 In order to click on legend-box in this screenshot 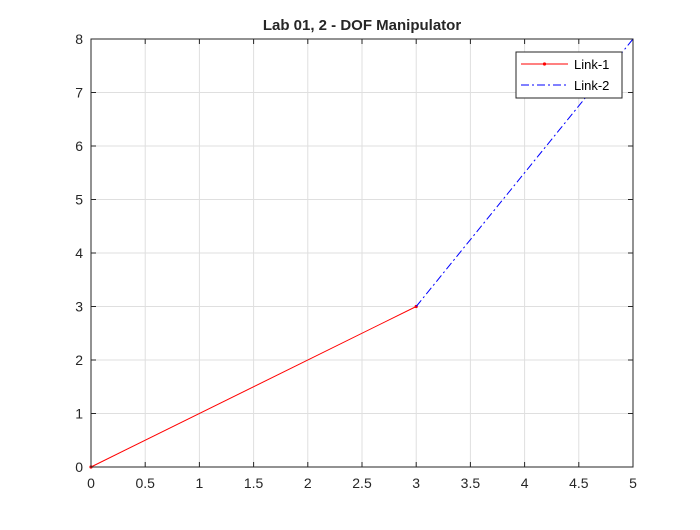, I will do `click(569, 75)`.